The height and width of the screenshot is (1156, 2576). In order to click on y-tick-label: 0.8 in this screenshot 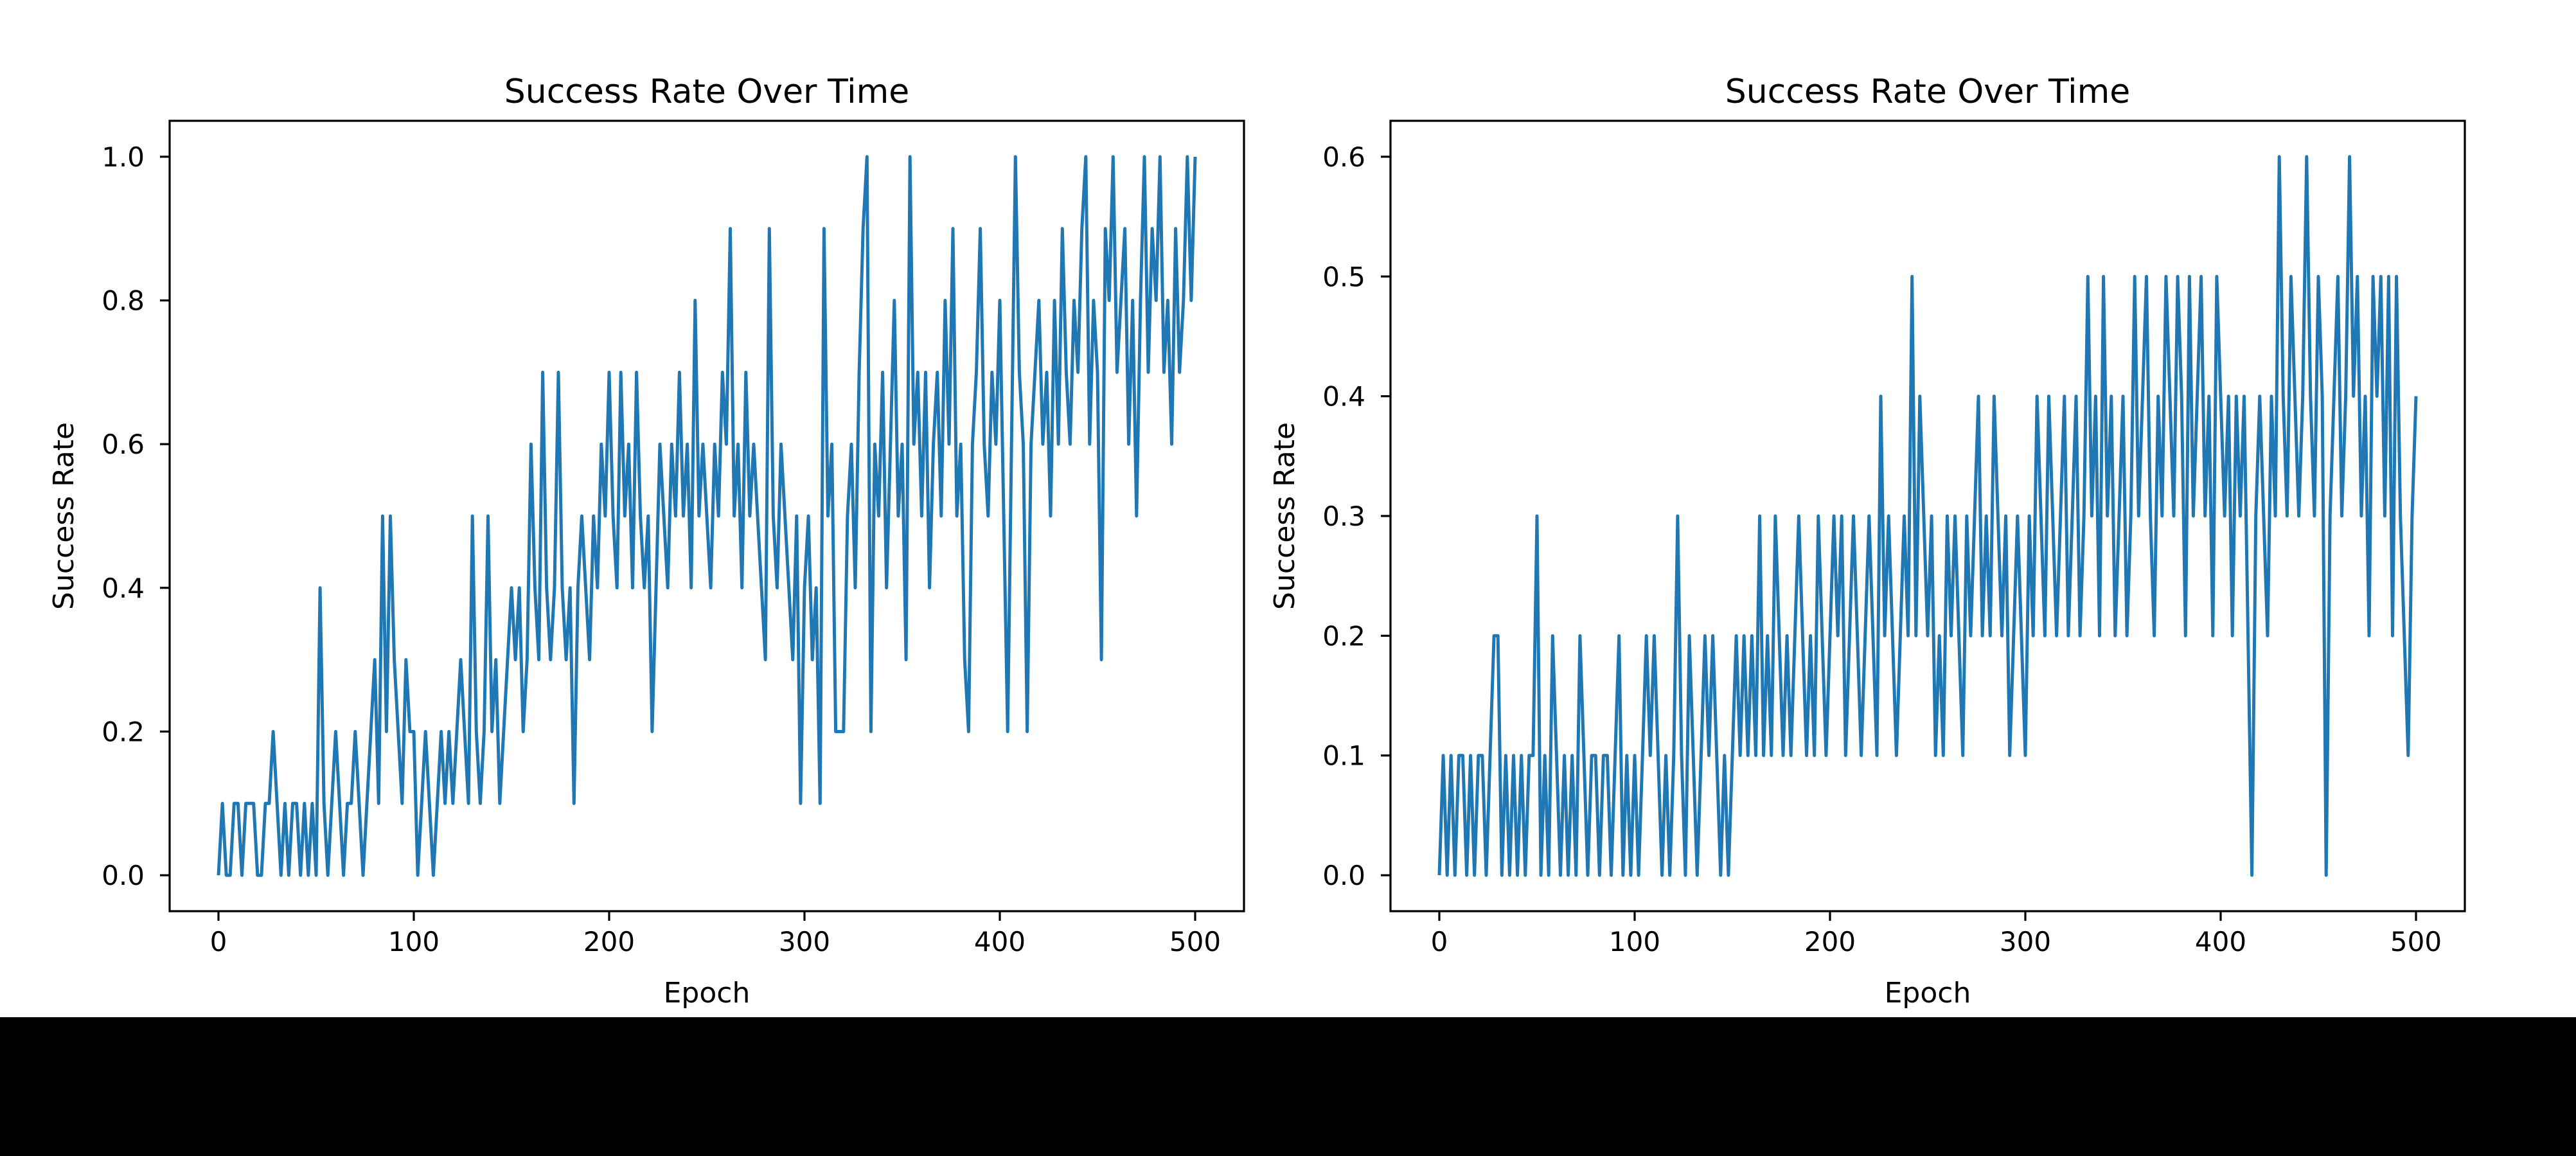, I will do `click(124, 301)`.